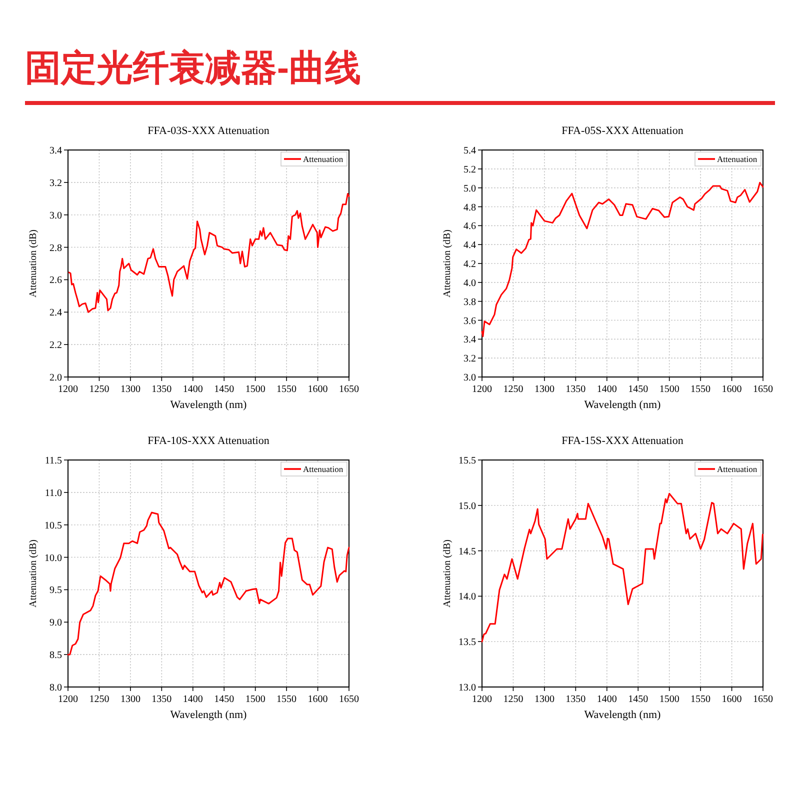  What do you see at coordinates (470, 170) in the screenshot?
I see `y-tick-label: 5.2` at bounding box center [470, 170].